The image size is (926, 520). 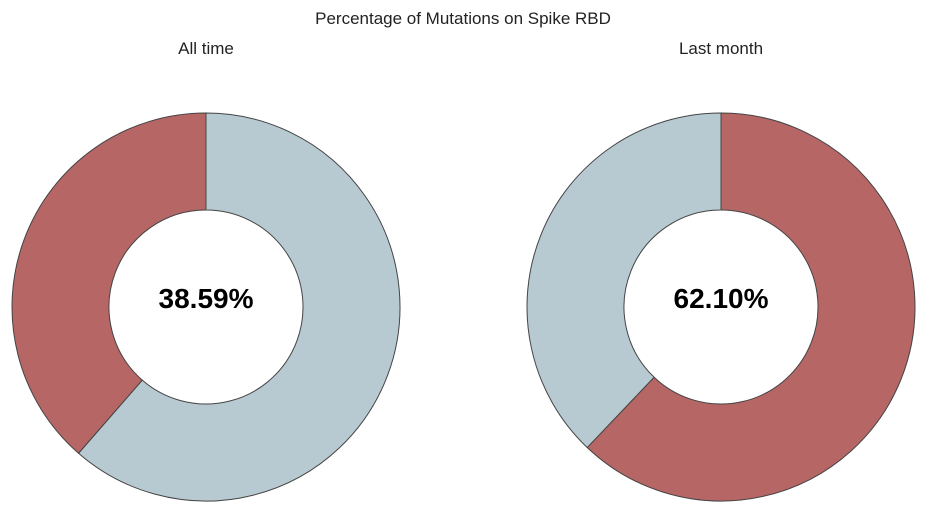 I want to click on subtitle-all-time: All time, so click(x=206, y=48).